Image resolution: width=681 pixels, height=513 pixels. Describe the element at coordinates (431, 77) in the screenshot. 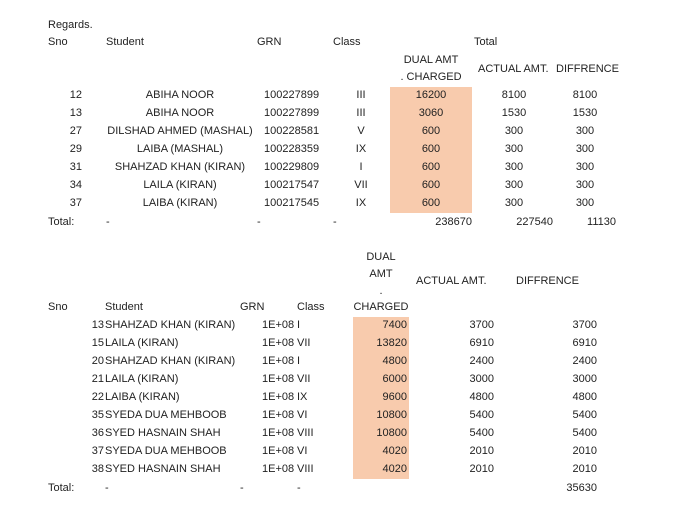

I see `t1-header-dual-line2: . CHARGED` at that location.